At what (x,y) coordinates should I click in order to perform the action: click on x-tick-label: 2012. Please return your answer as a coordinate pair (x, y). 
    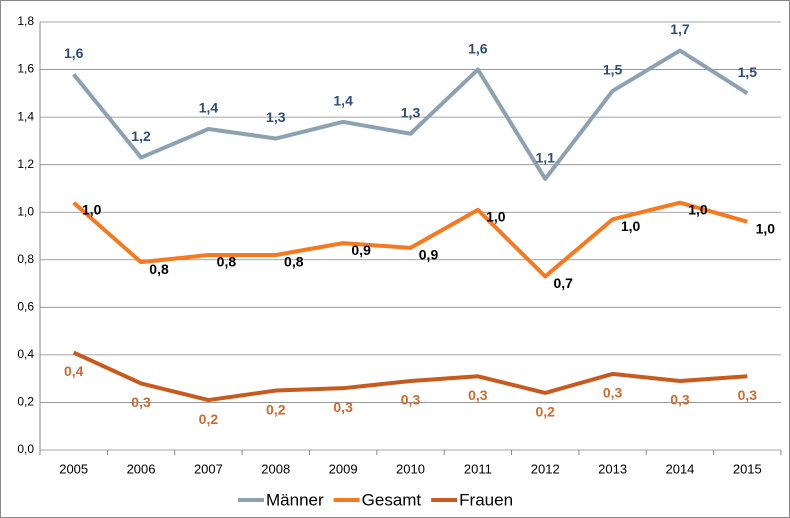
    Looking at the image, I should click on (545, 468).